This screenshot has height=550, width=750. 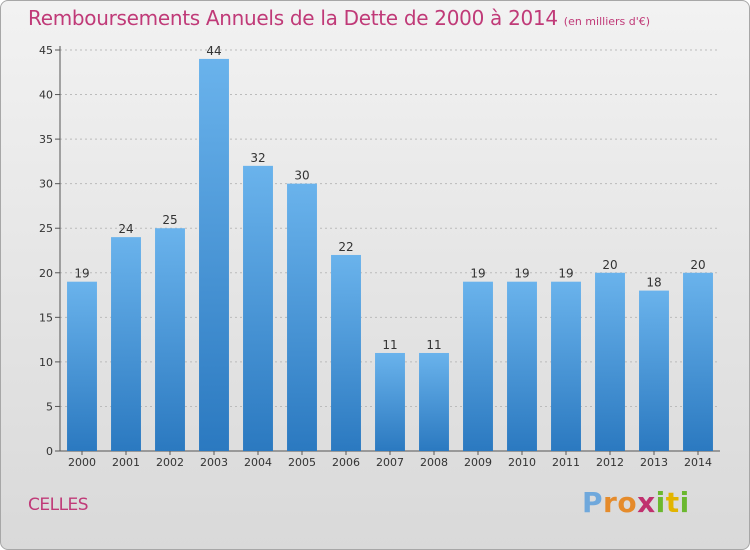 I want to click on data-label-2005: 30, so click(x=301, y=176).